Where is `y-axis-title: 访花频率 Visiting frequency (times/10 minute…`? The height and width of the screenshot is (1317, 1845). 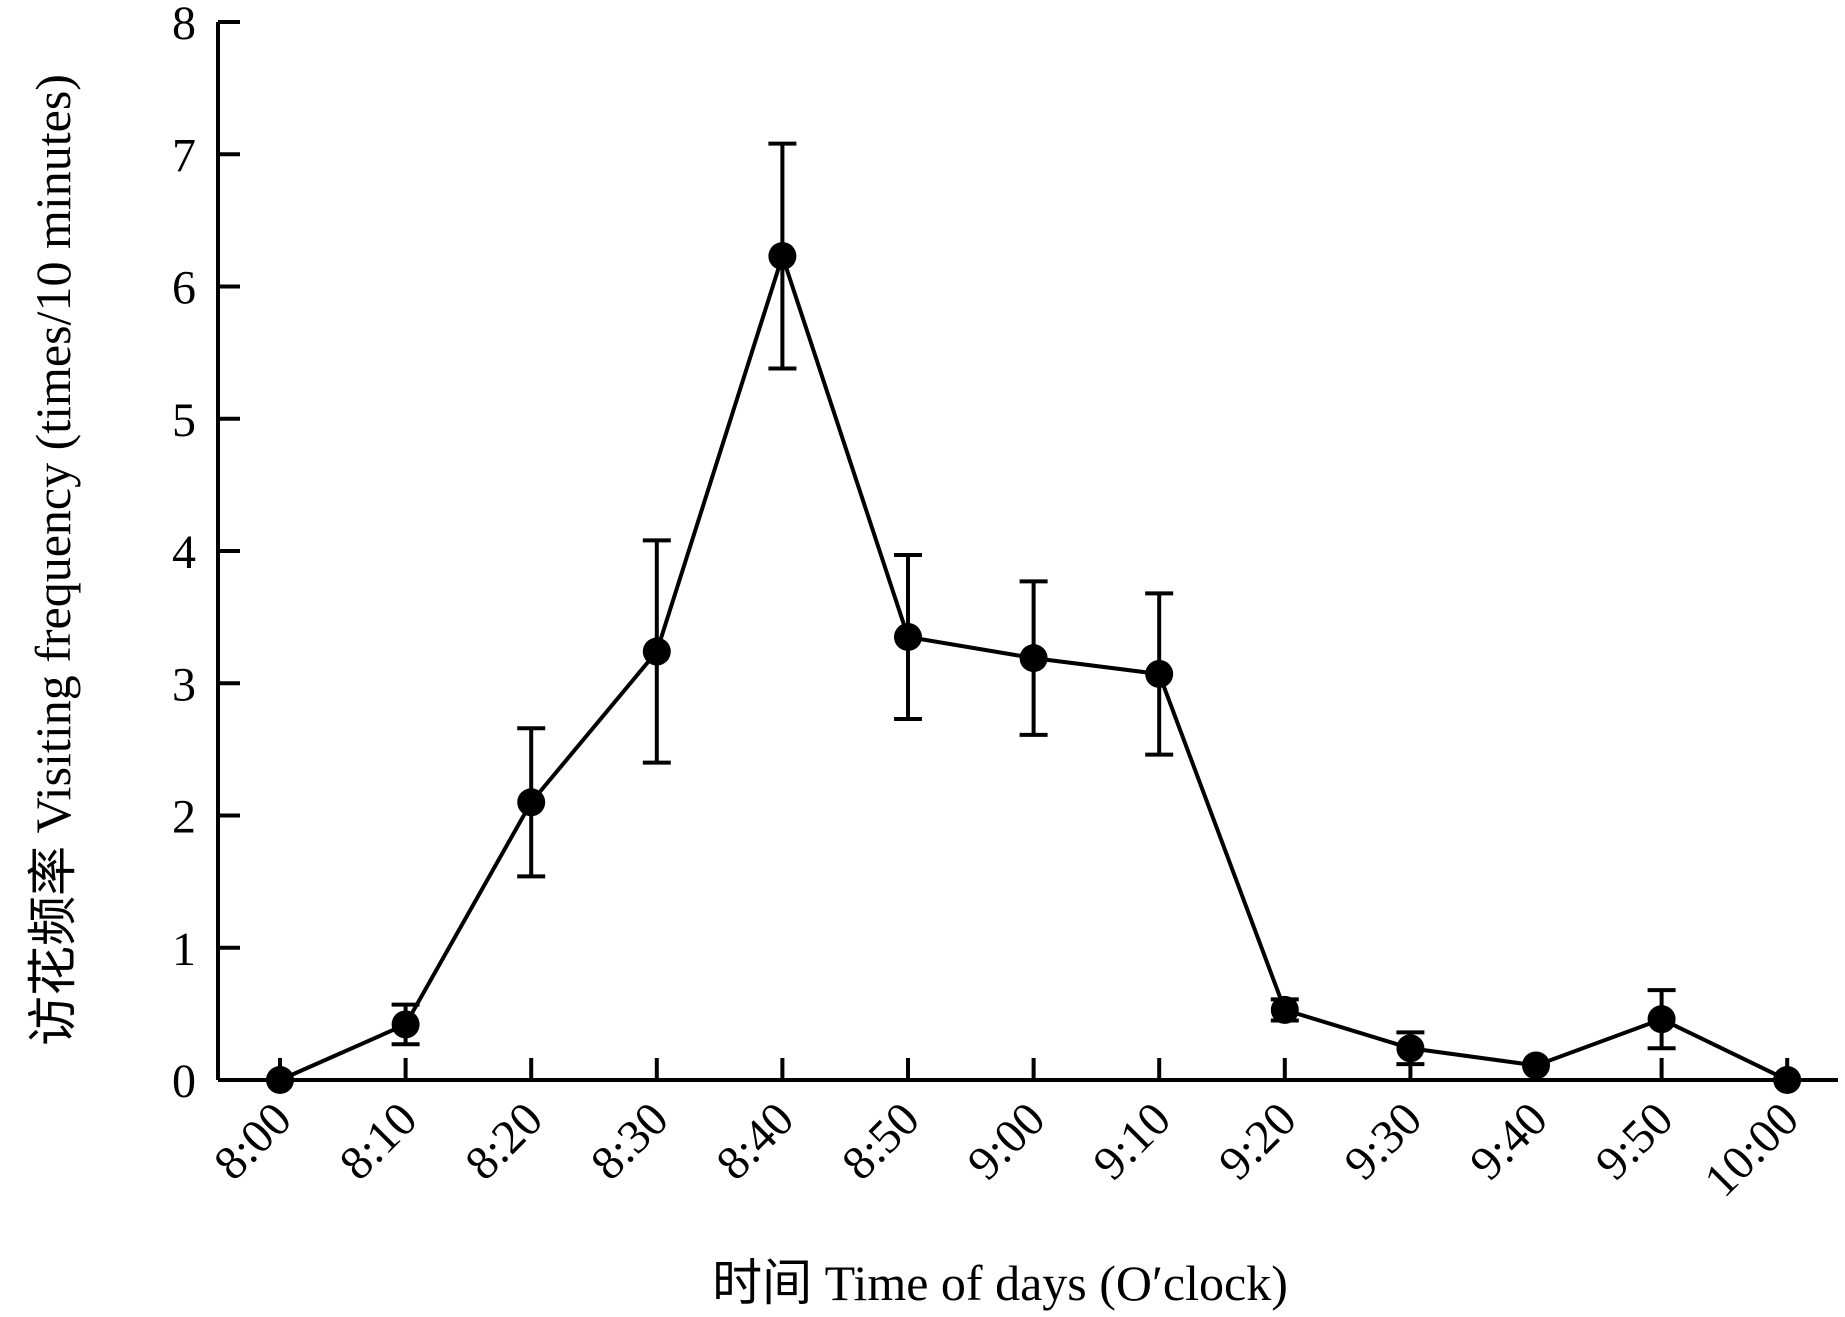 y-axis-title: 访花频率 Visiting frequency (times/10 minute… is located at coordinates (53, 560).